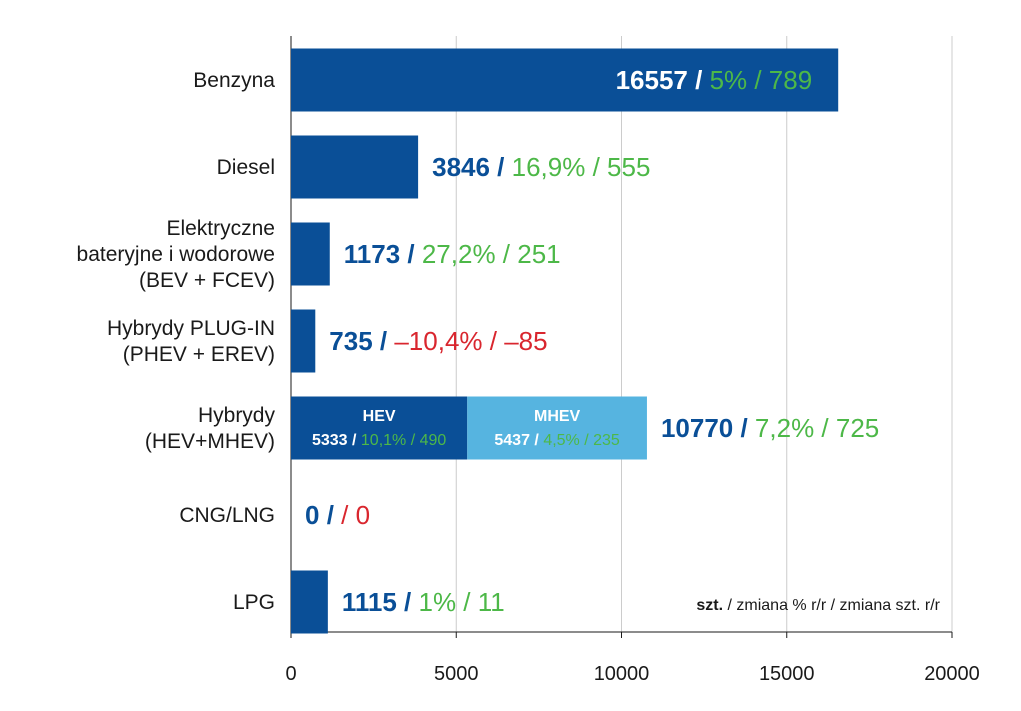 The height and width of the screenshot is (711, 1021). What do you see at coordinates (191, 341) in the screenshot?
I see `category-label: Hybrydy PLUG-IN (PHEV + EREV)` at bounding box center [191, 341].